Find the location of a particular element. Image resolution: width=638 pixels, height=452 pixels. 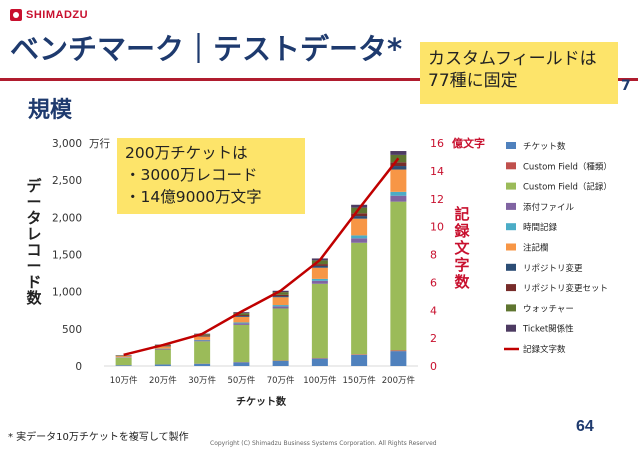

footnote: * 実データ10万チケットを複写して製作 is located at coordinates (98, 437).